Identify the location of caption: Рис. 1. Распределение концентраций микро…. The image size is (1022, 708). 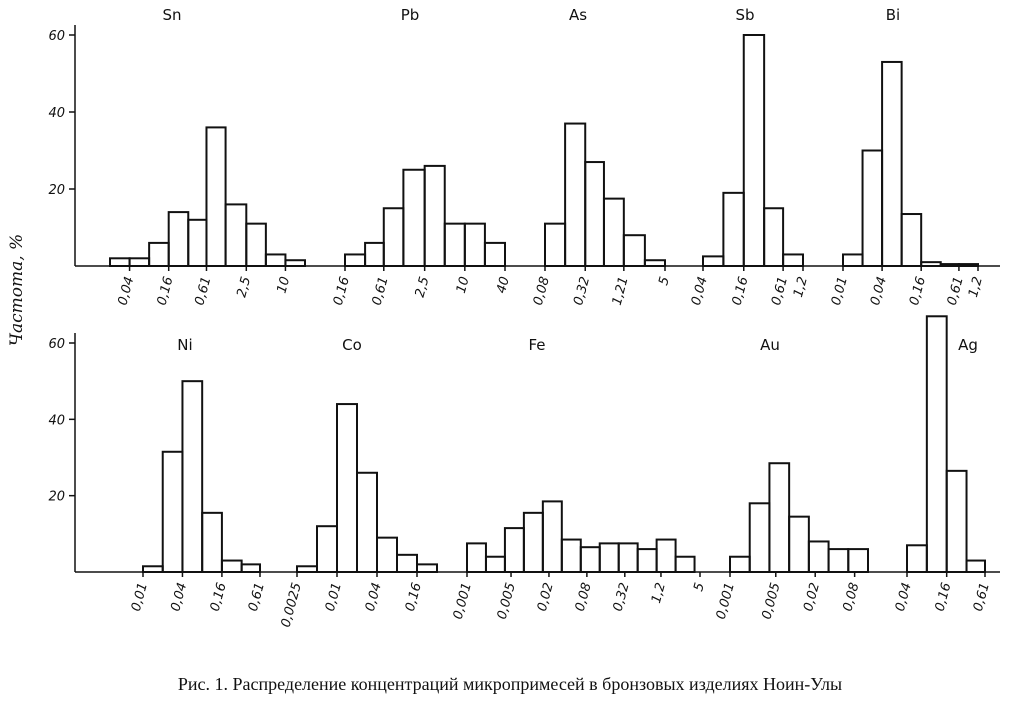
(510, 684).